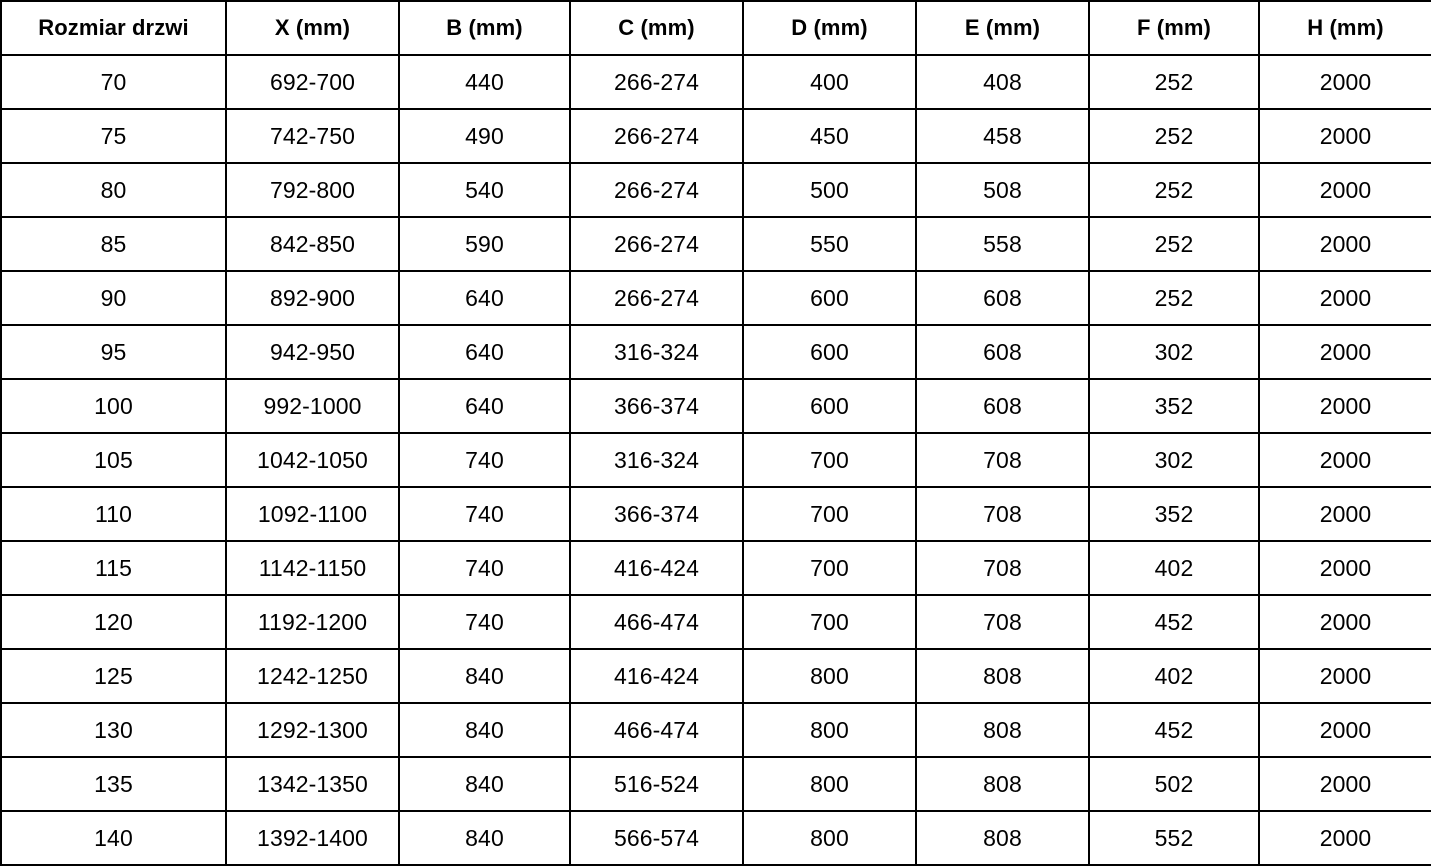 The height and width of the screenshot is (866, 1431). What do you see at coordinates (113, 514) in the screenshot?
I see `cell-size: 110` at bounding box center [113, 514].